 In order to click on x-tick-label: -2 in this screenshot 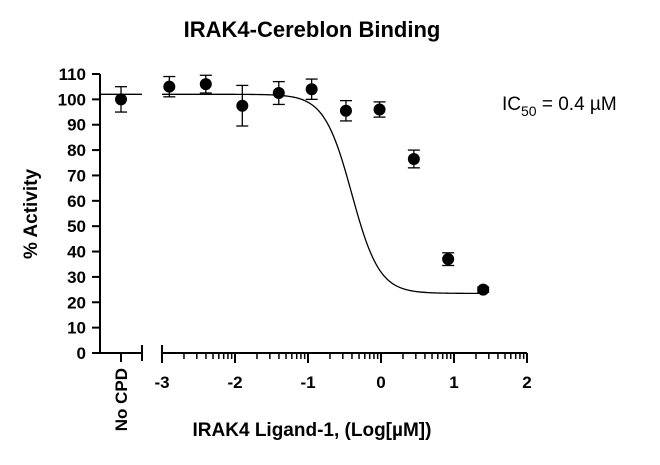, I will do `click(234, 382)`.